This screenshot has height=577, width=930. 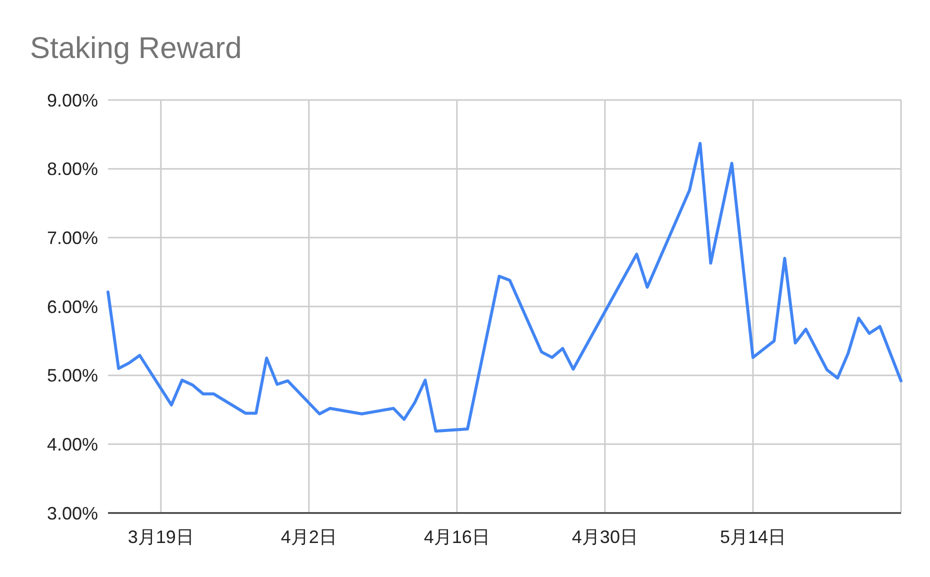 What do you see at coordinates (72, 238) in the screenshot?
I see `y-tick-label: 7.00%` at bounding box center [72, 238].